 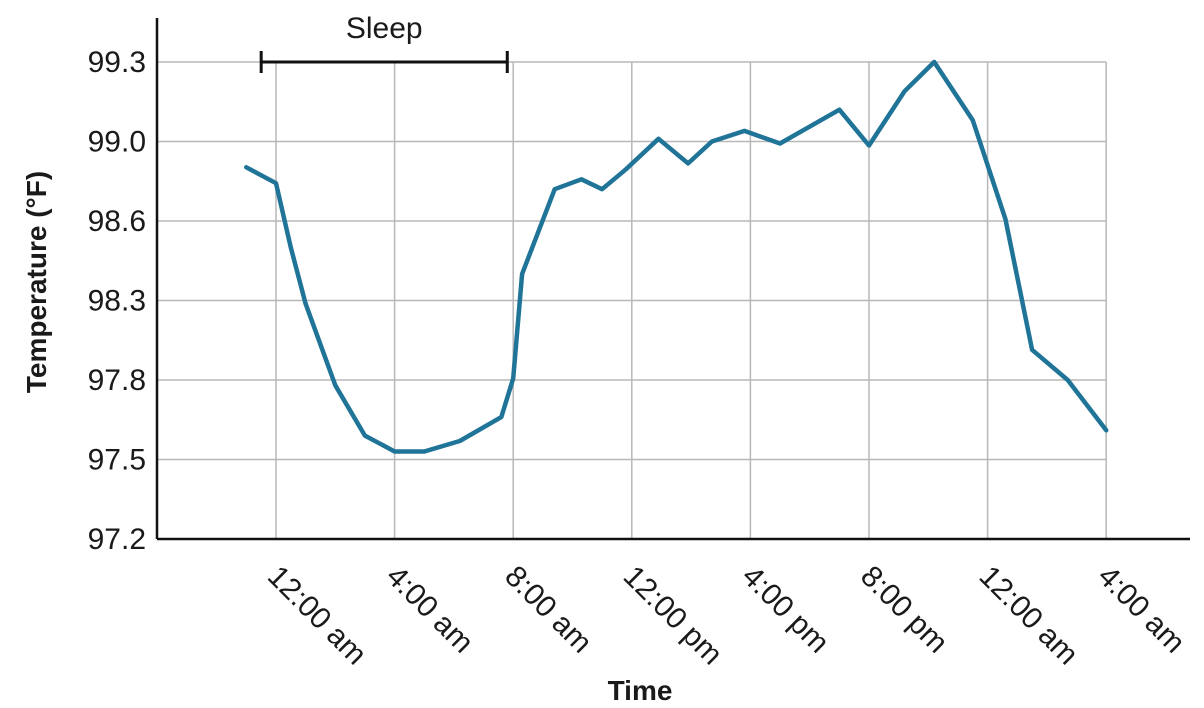 I want to click on y-tick-labels: 97.2 97.5 97.8 98.3 98.6 99.0 99.3, so click(x=117, y=301).